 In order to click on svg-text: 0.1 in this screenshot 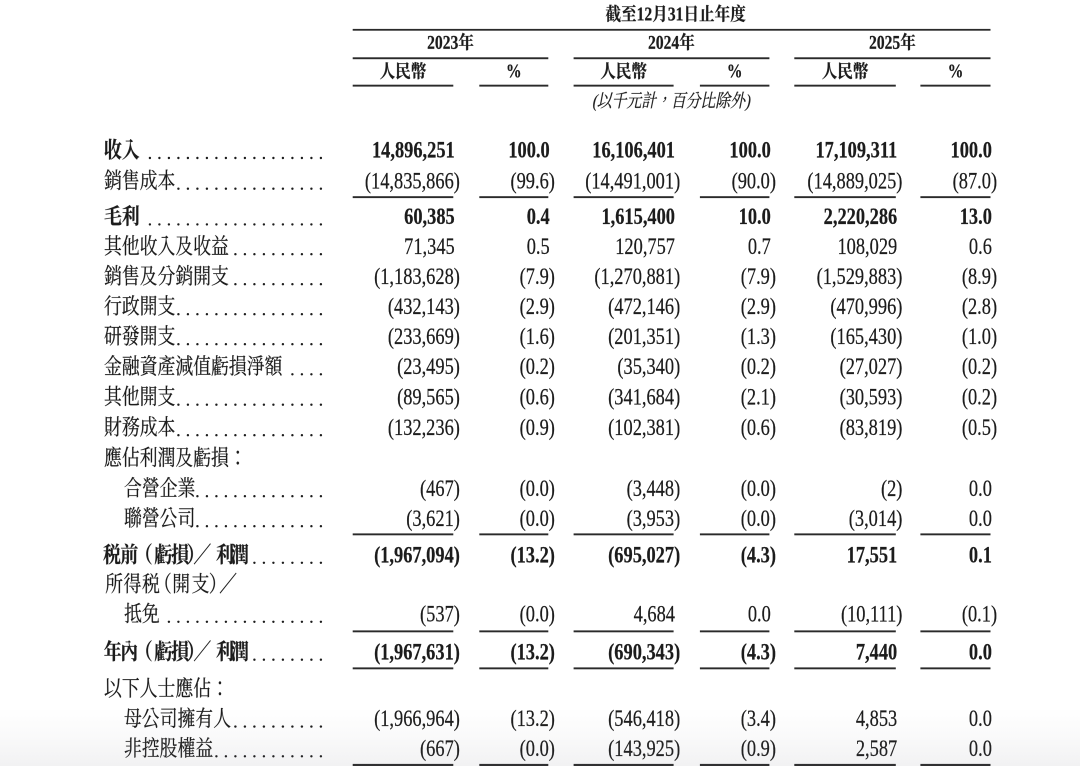, I will do `click(980, 554)`.